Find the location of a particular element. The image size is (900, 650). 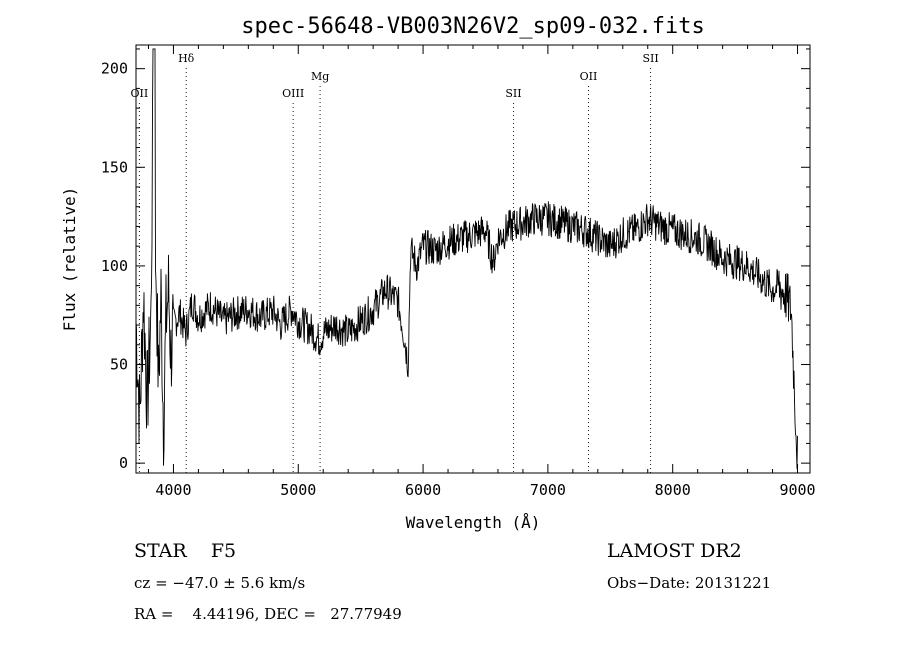

observation-date: Obs−Date: 20131221 is located at coordinates (689, 583).